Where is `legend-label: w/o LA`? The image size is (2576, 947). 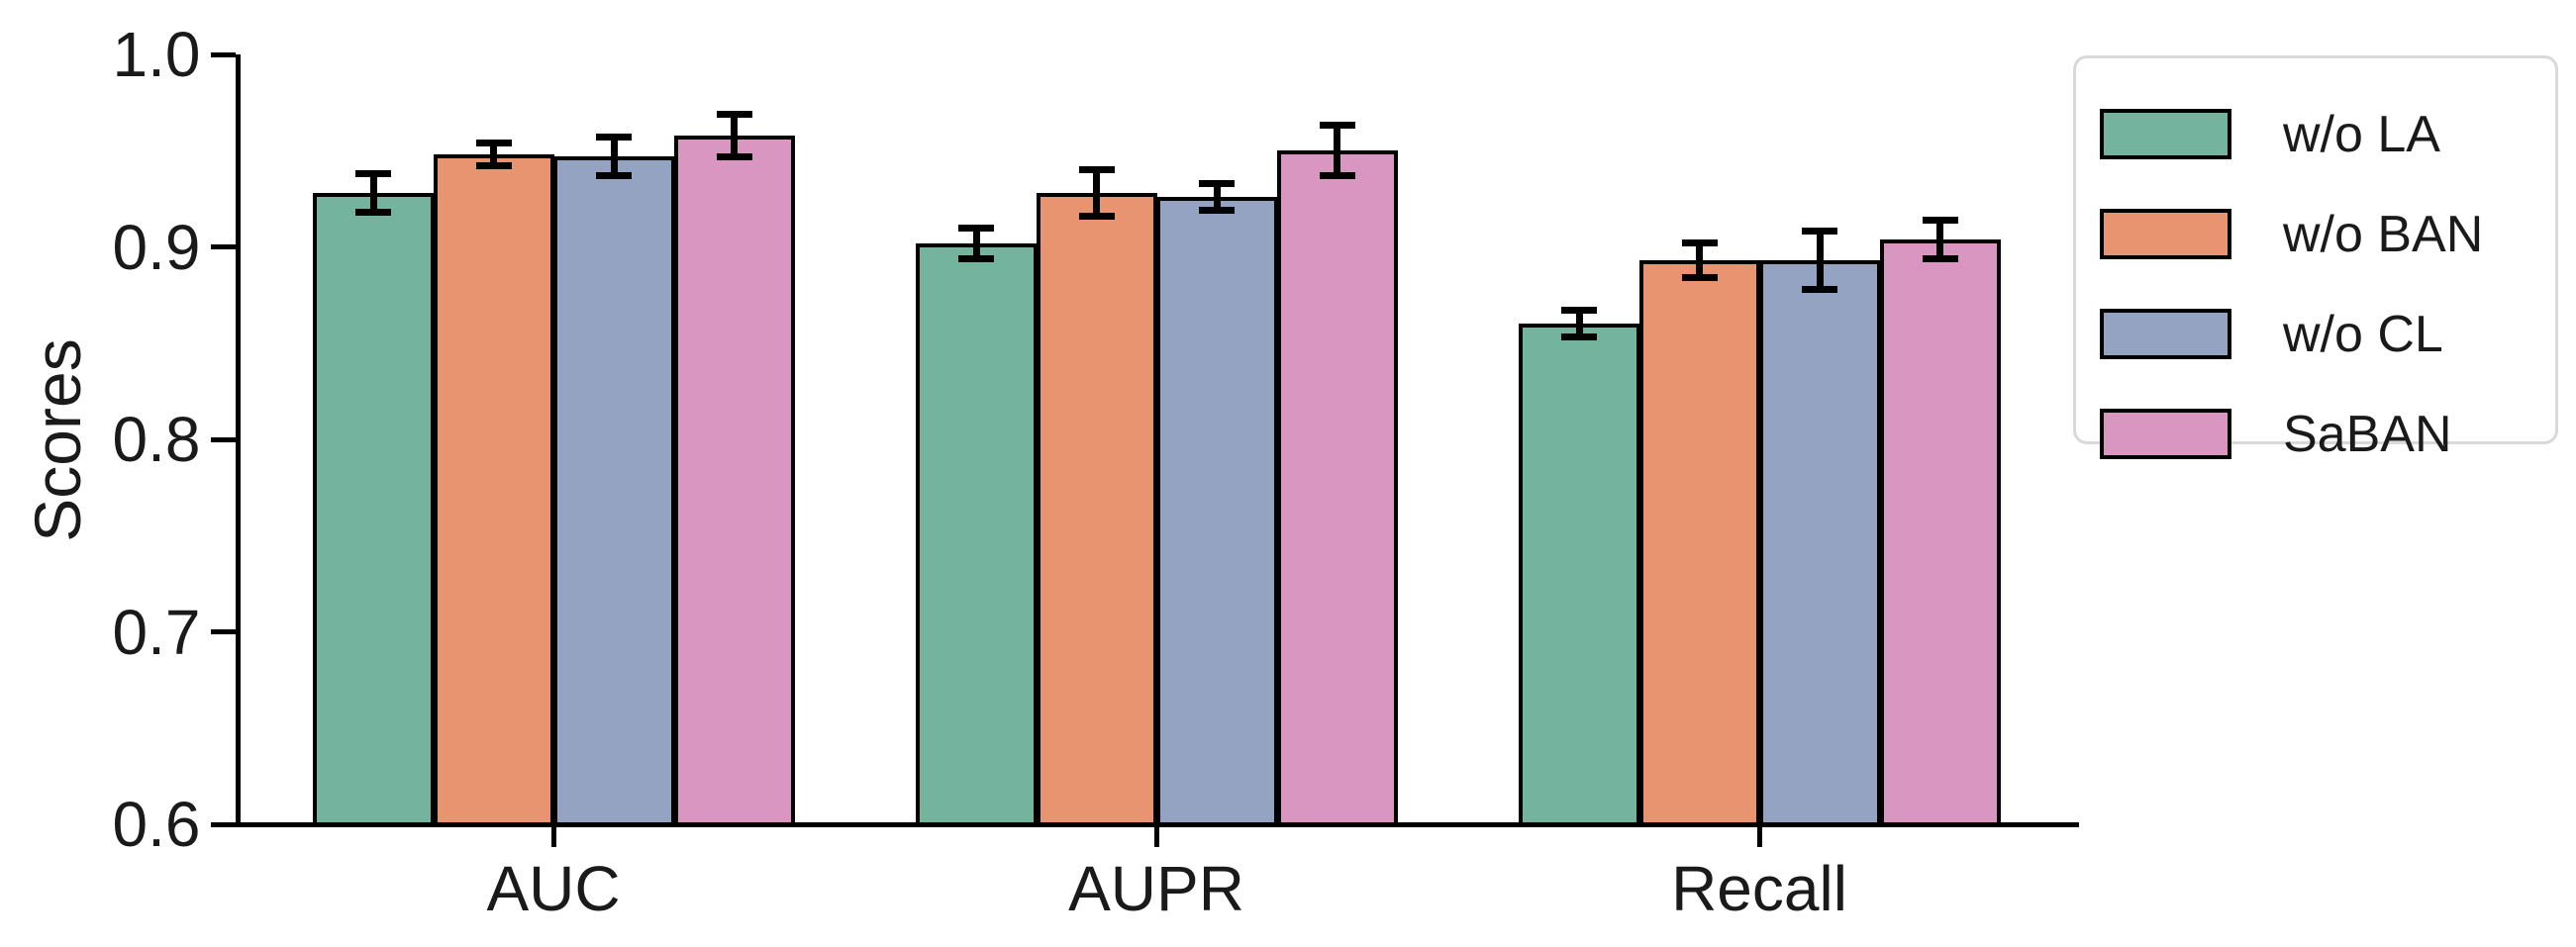
legend-label: w/o LA is located at coordinates (2361, 134).